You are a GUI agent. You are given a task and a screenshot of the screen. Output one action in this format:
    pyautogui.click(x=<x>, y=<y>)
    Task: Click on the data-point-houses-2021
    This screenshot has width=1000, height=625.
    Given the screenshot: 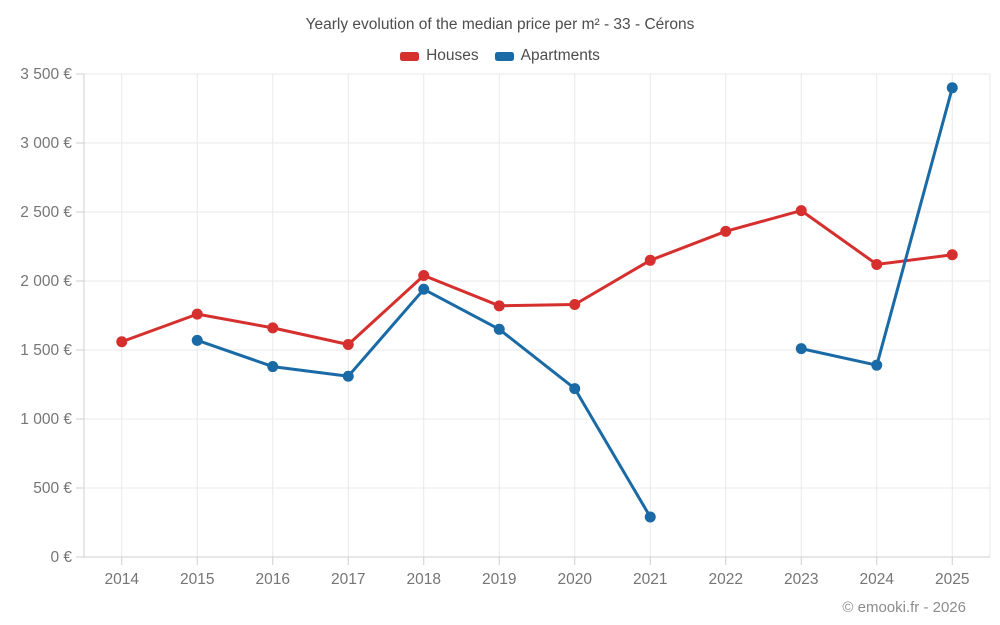 What is the action you would take?
    pyautogui.click(x=650, y=260)
    